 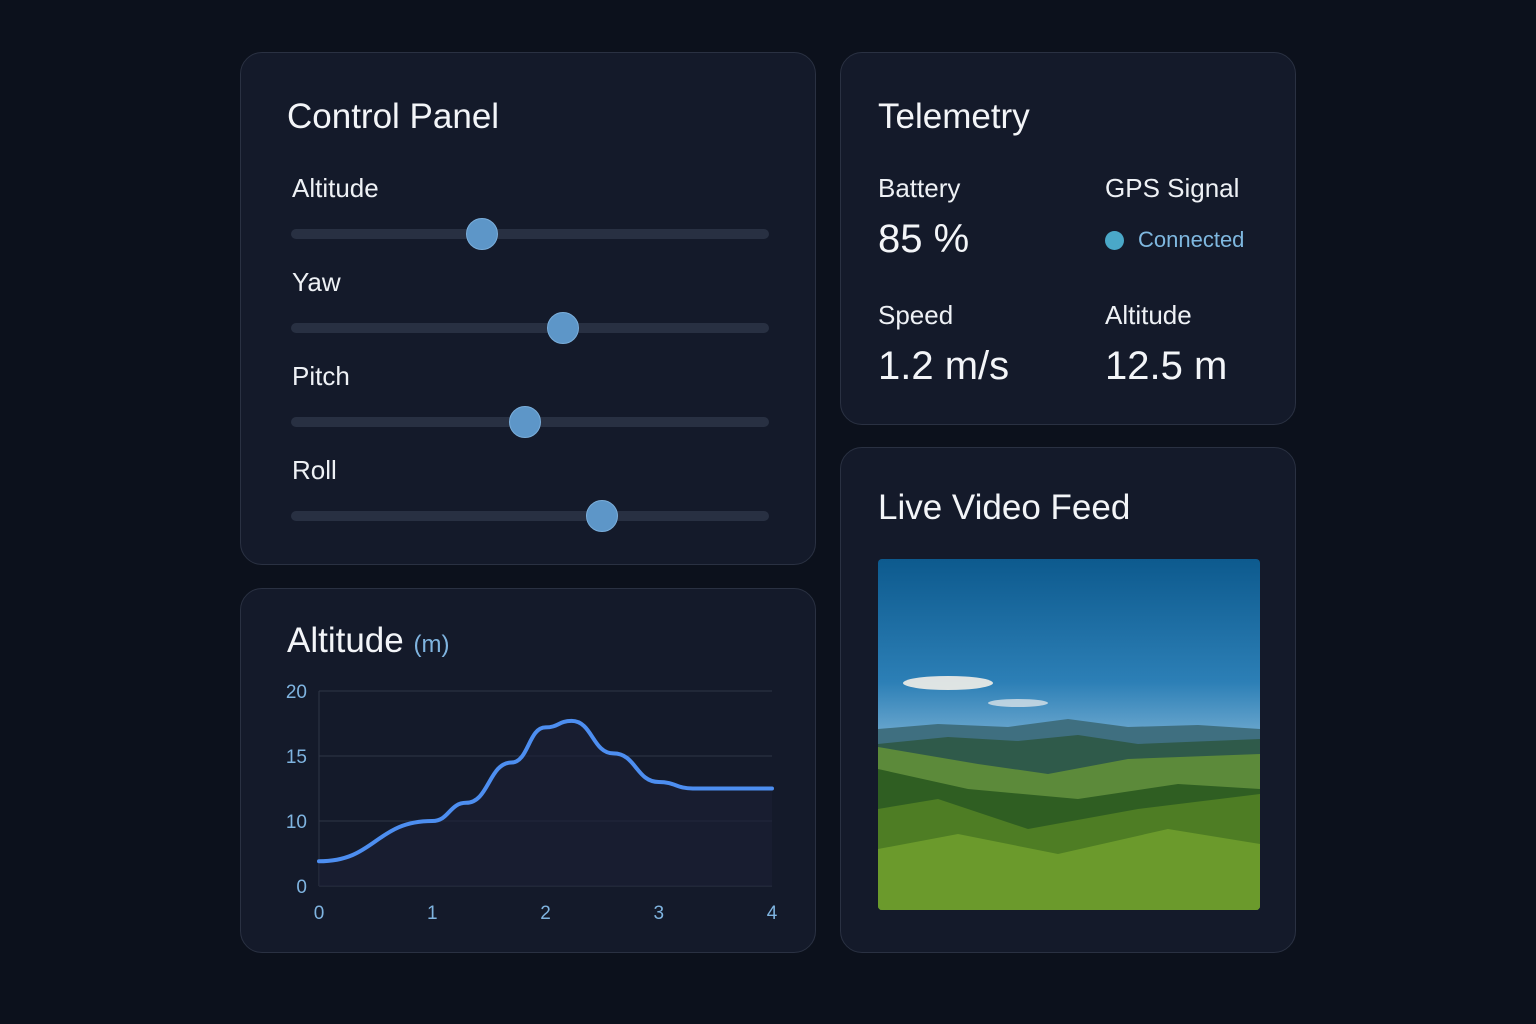 What do you see at coordinates (335, 188) in the screenshot?
I see `slider-label-altitude: Altitude` at bounding box center [335, 188].